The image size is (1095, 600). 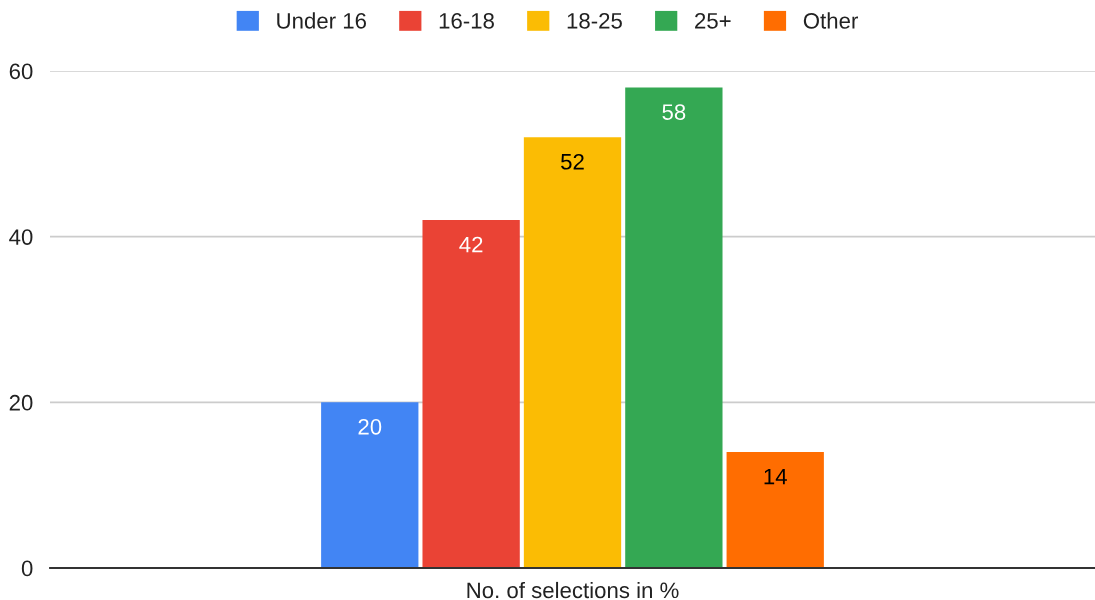 I want to click on data-label: 58, so click(x=674, y=112).